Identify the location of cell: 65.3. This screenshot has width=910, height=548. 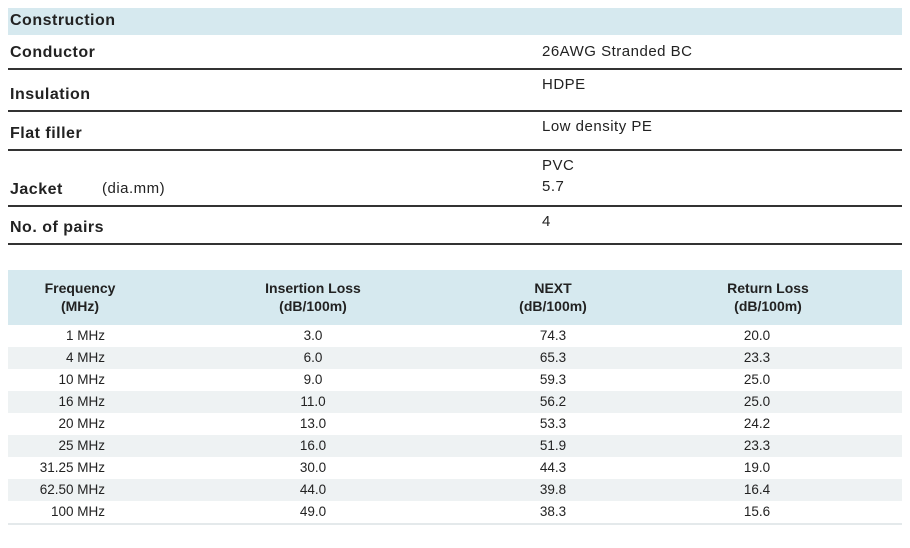
(553, 357).